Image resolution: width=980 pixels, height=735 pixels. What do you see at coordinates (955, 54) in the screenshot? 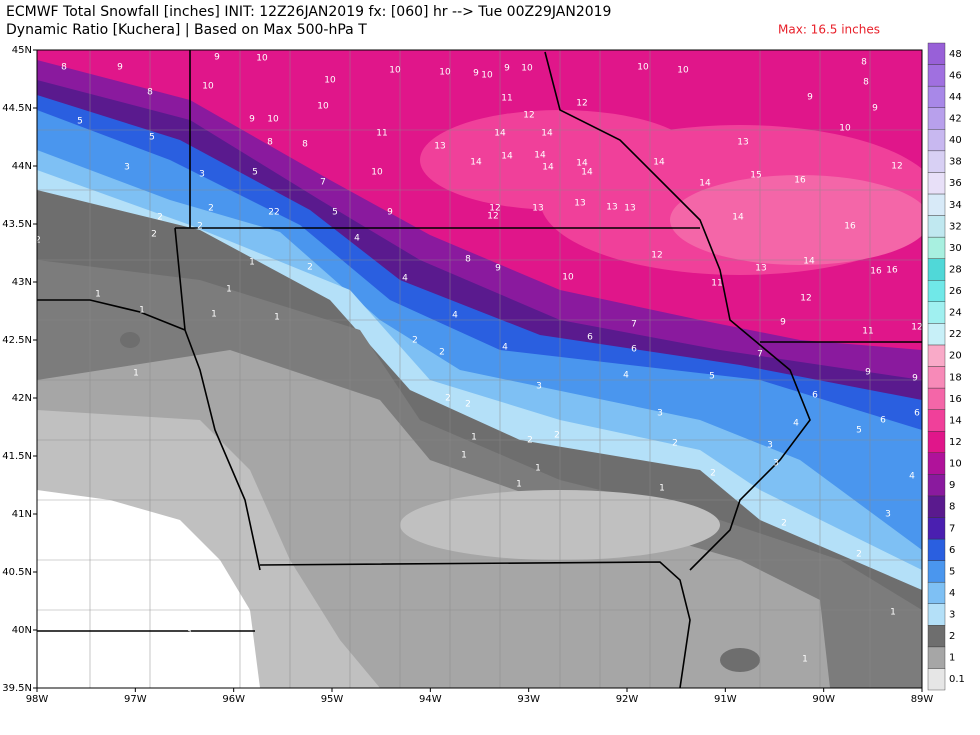
I see `colorbar-label: 48` at bounding box center [955, 54].